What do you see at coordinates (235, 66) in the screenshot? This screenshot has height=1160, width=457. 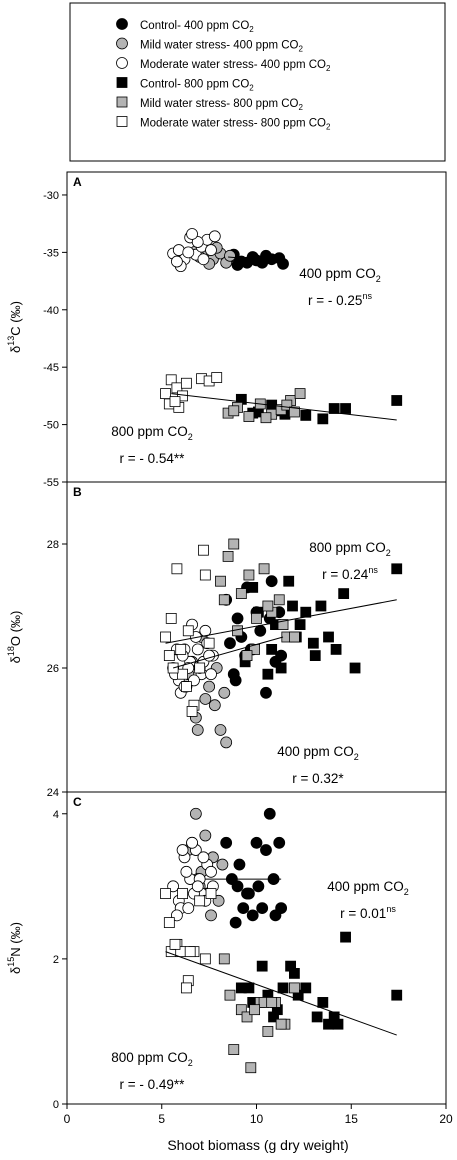 I see `legend-label: Moderate water stress- 400 ppm CO2` at bounding box center [235, 66].